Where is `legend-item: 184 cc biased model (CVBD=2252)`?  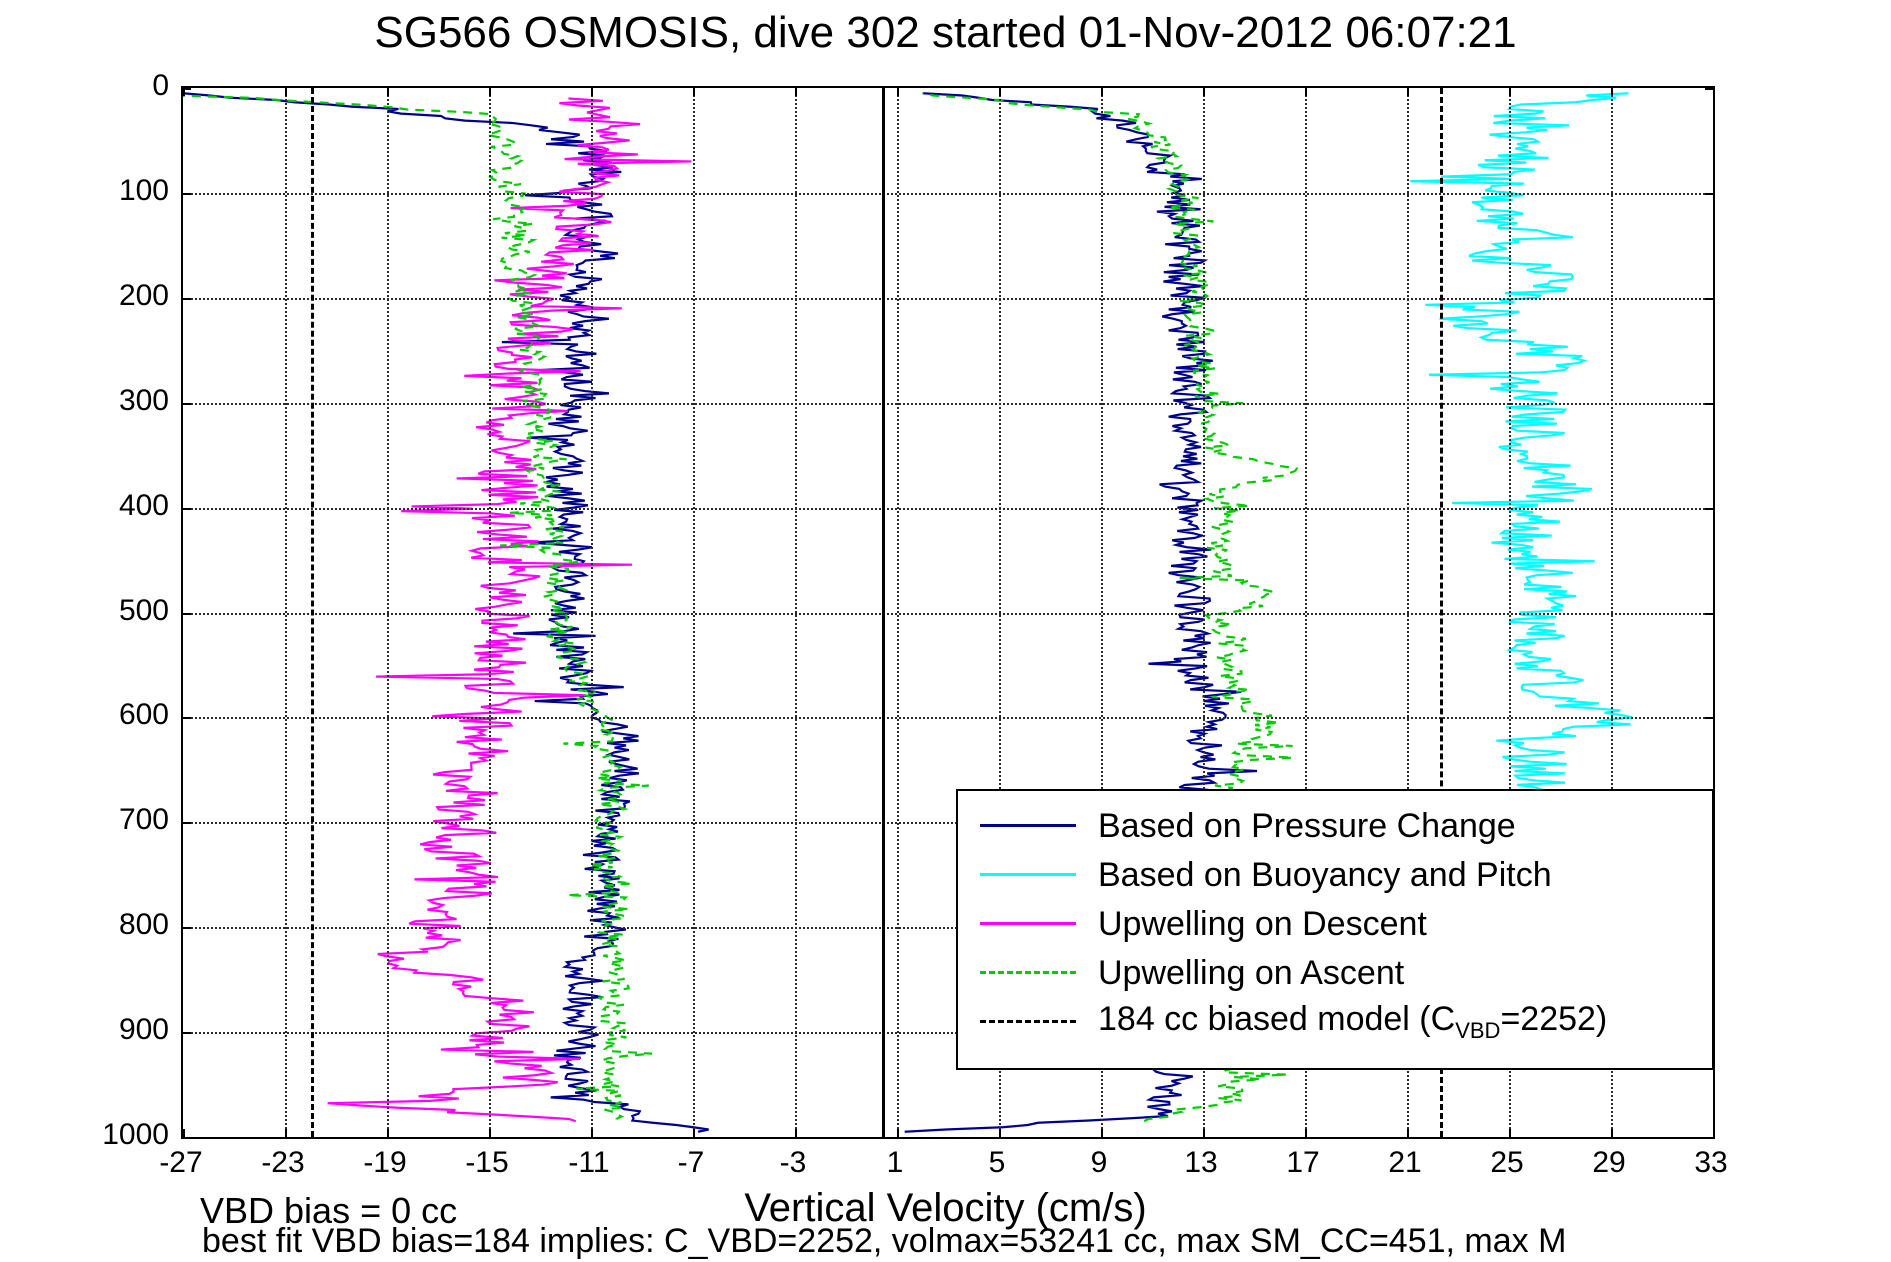
legend-item: 184 cc biased model (CVBD=2252) is located at coordinates (1335, 1021).